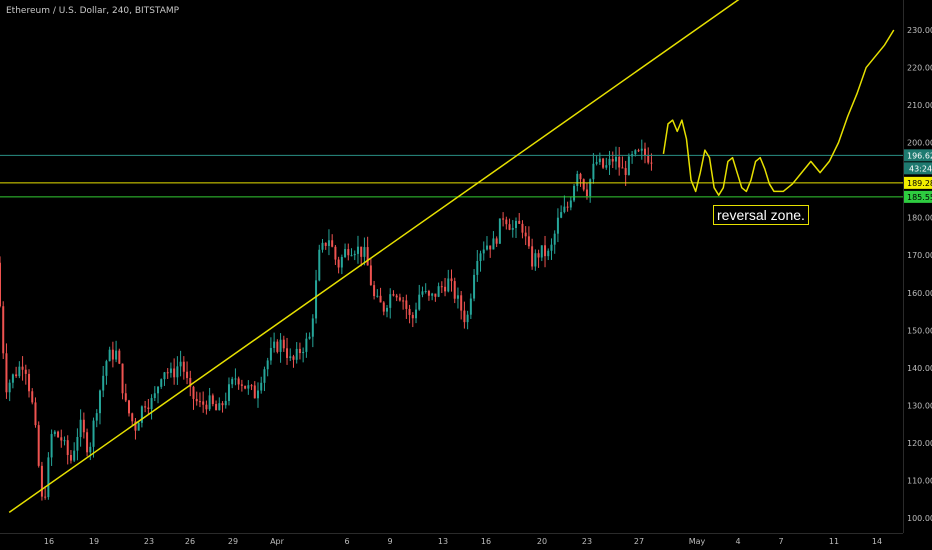  Describe the element at coordinates (919, 518) in the screenshot. I see `y-tick-label: 100.00` at that location.